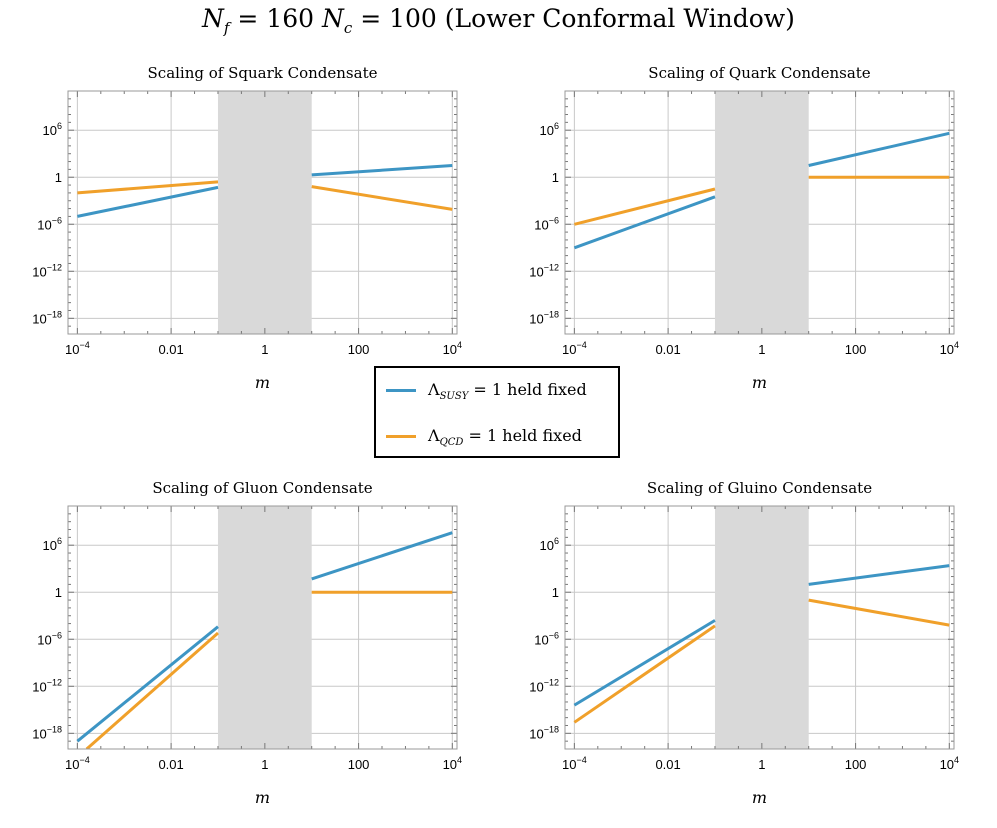  Describe the element at coordinates (262, 488) in the screenshot. I see `chart-title: Scaling of Gluon Condensate` at that location.